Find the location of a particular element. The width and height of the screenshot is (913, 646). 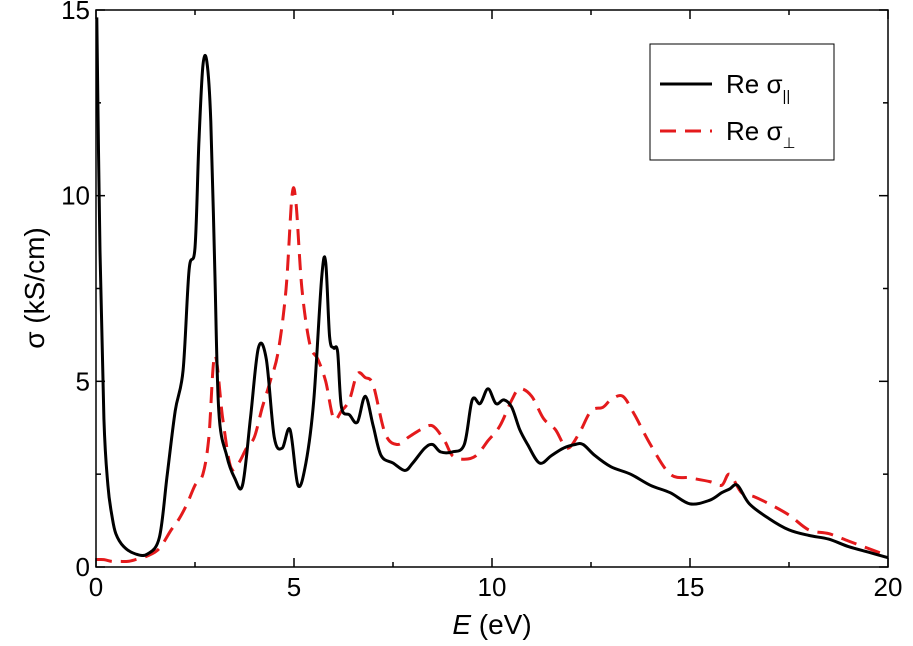

x-tick-label: 0 is located at coordinates (96, 587).